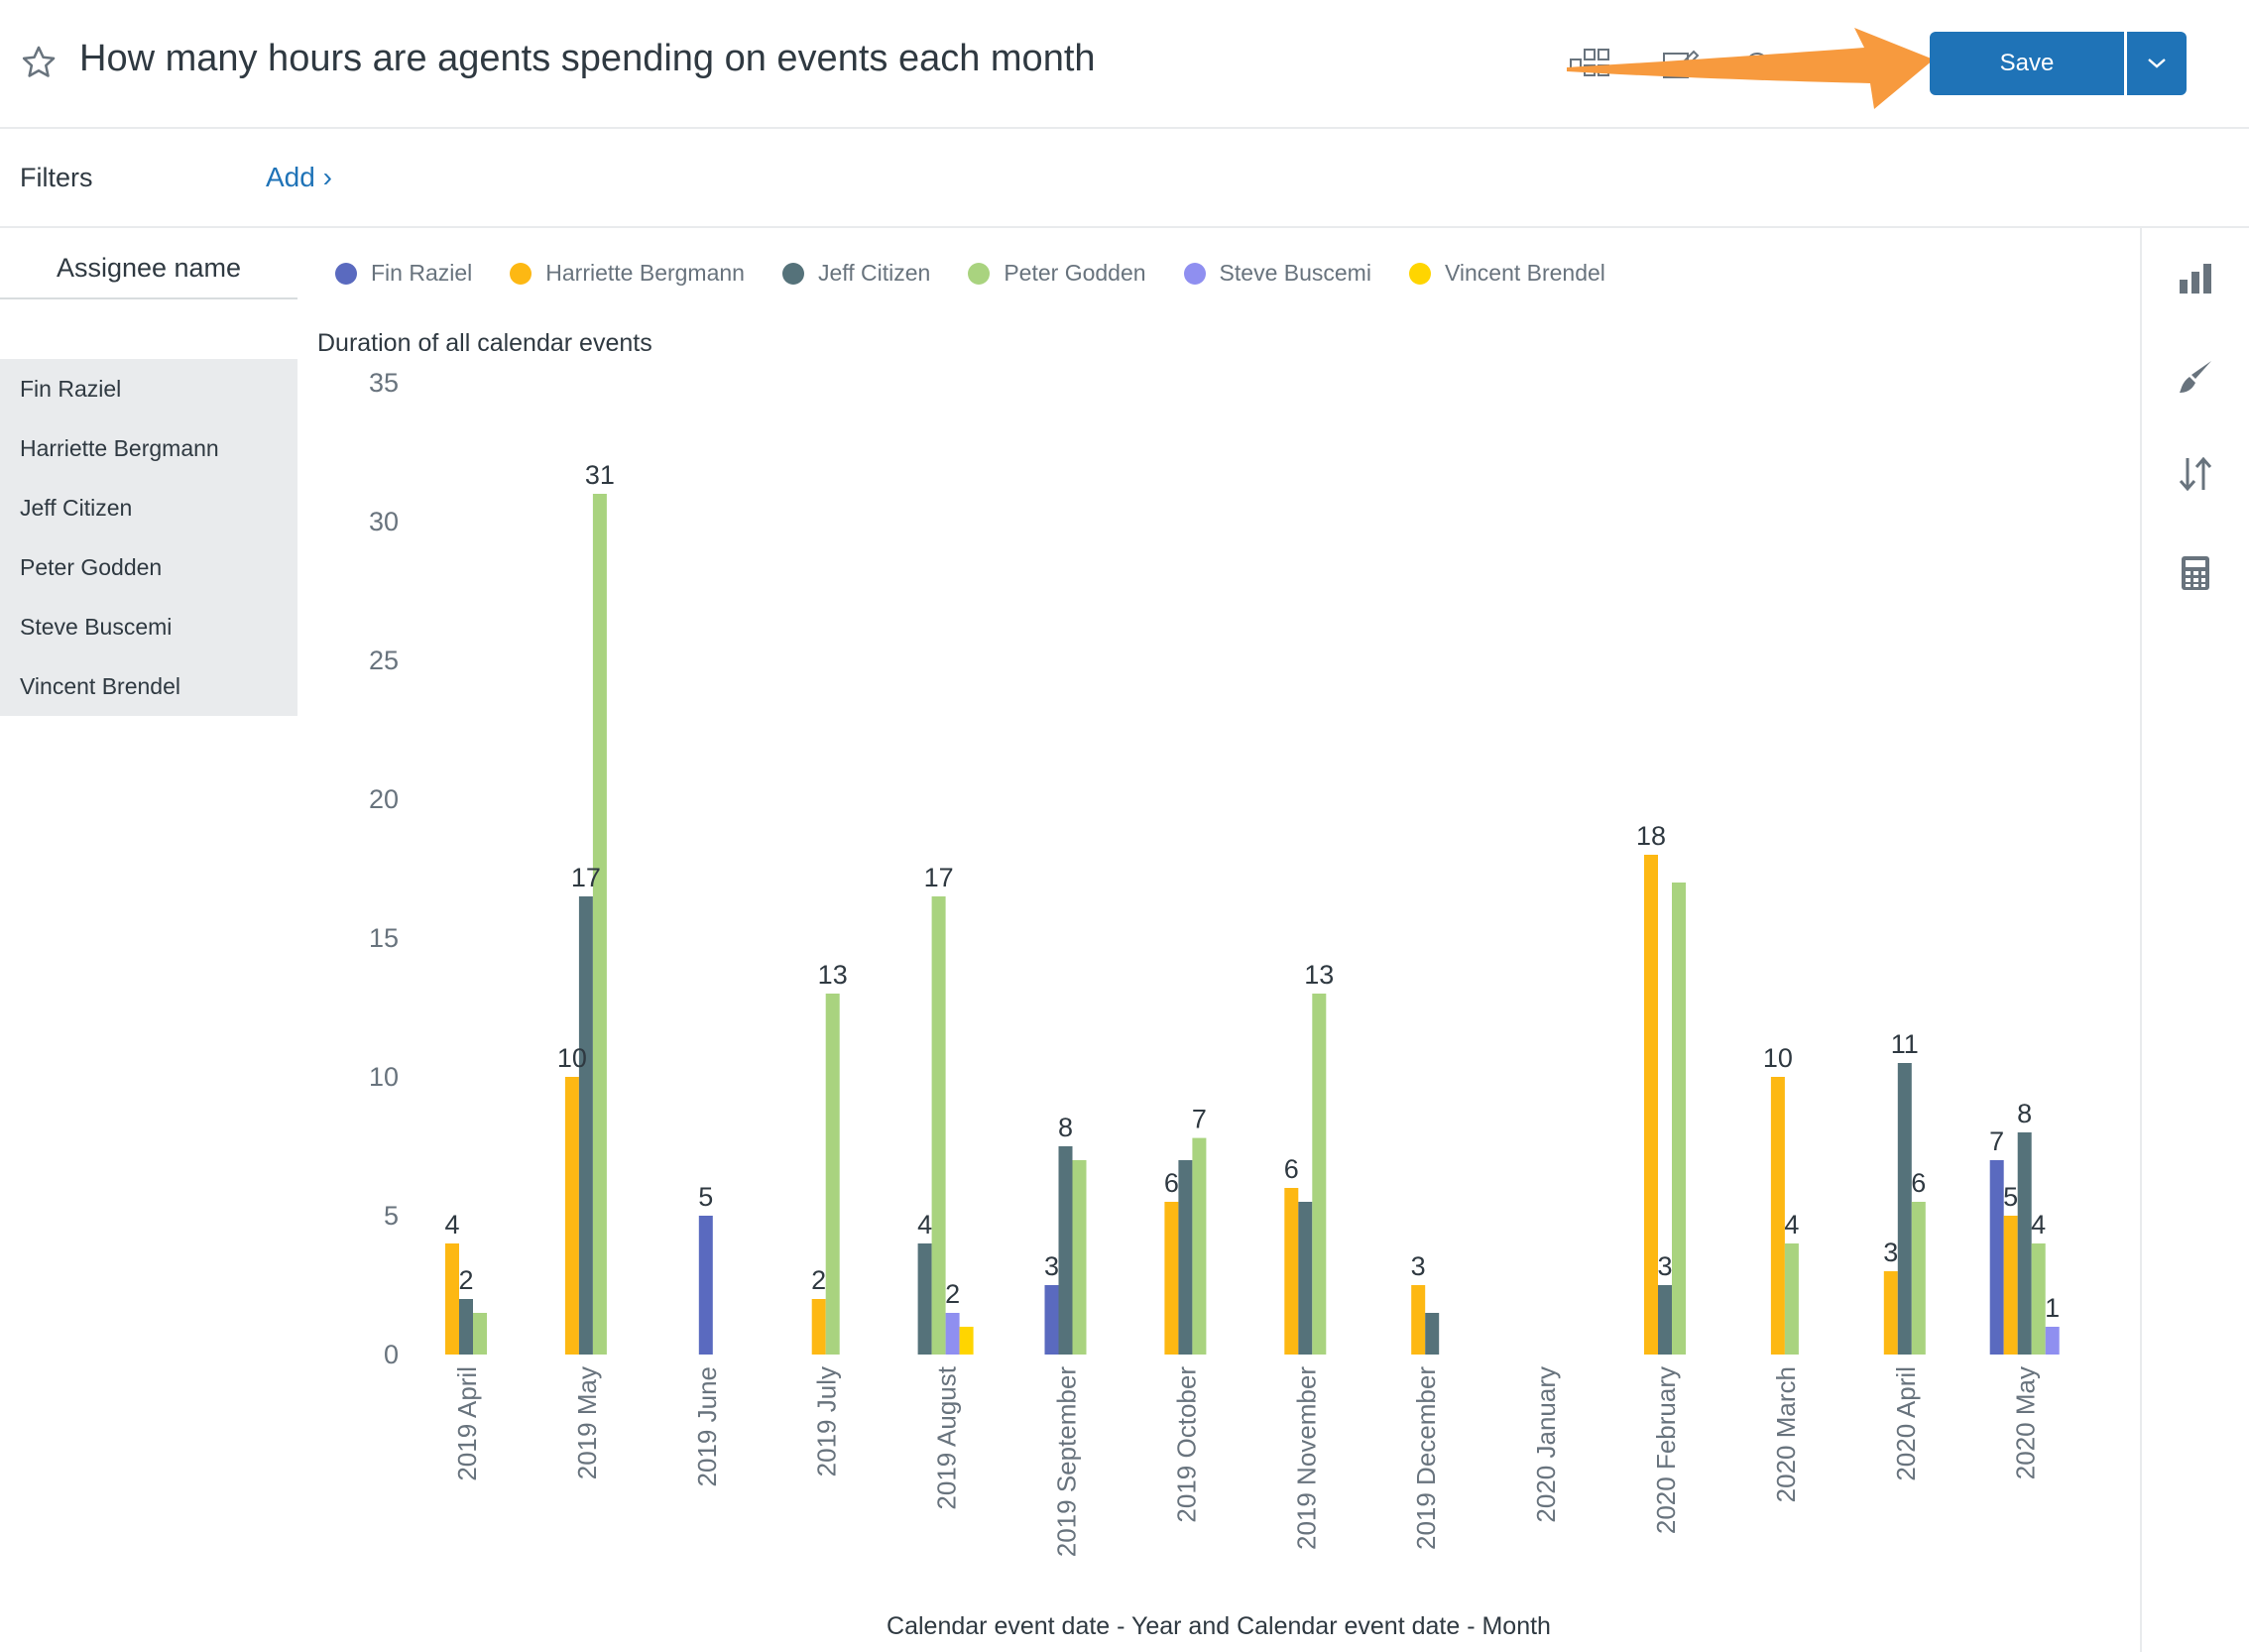  Describe the element at coordinates (1905, 1044) in the screenshot. I see `data-label: 11` at that location.